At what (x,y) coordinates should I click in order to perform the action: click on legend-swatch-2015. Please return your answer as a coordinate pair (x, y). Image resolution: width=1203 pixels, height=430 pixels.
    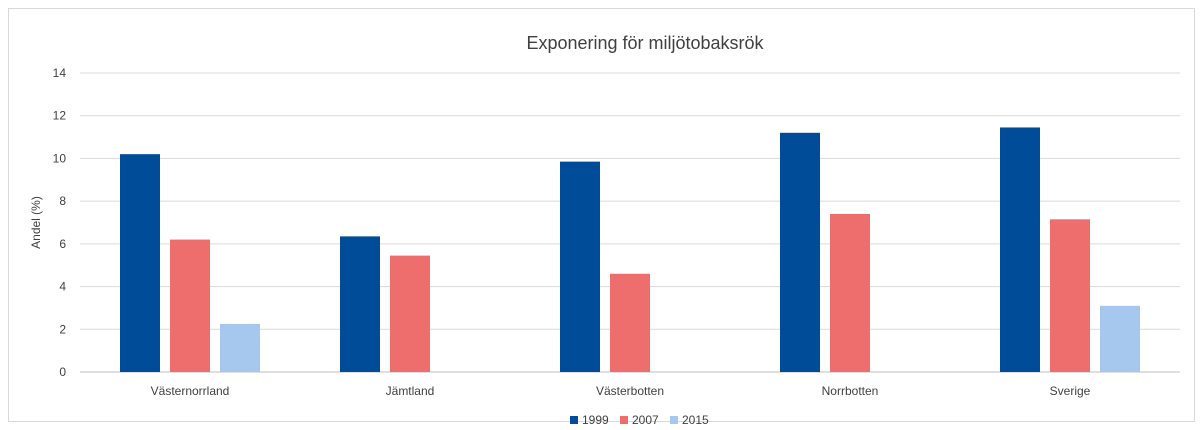
    Looking at the image, I should click on (674, 420).